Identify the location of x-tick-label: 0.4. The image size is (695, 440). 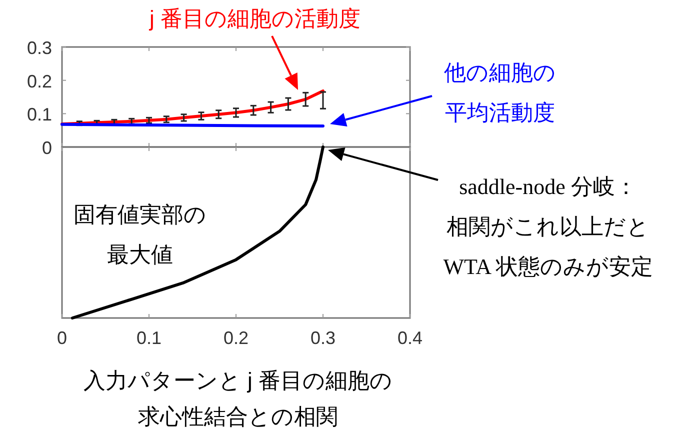
(410, 338).